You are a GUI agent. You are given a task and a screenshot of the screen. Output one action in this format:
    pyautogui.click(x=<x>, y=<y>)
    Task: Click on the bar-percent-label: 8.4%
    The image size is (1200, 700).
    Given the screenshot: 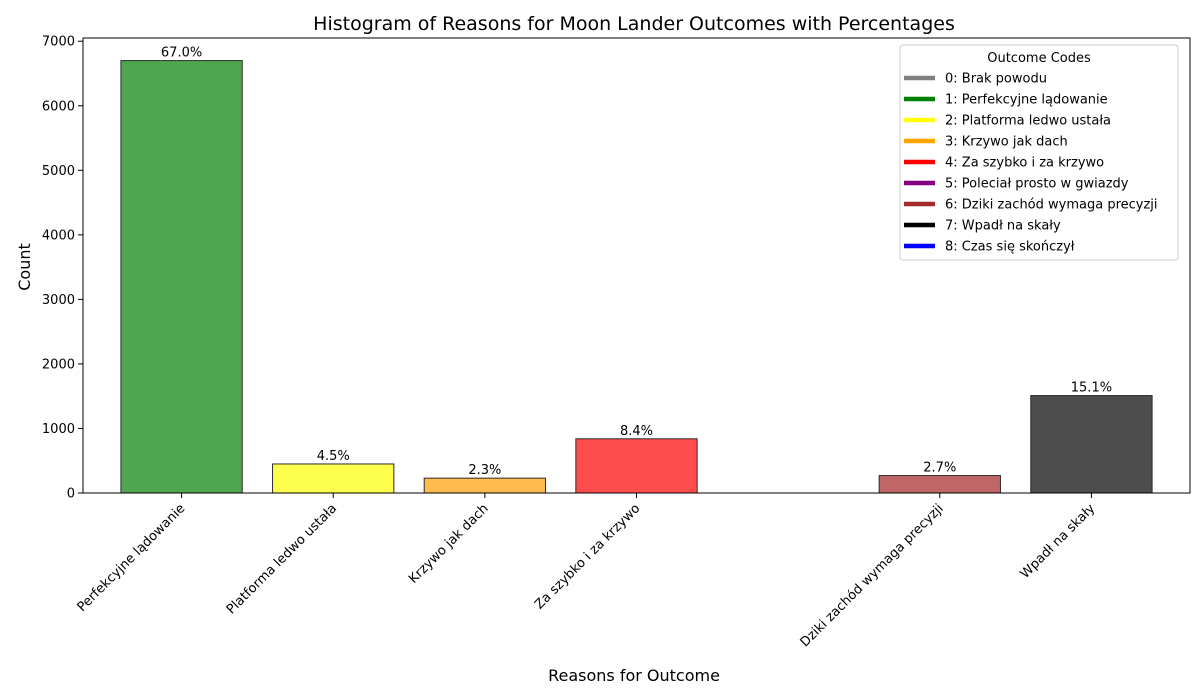 What is the action you would take?
    pyautogui.click(x=636, y=431)
    